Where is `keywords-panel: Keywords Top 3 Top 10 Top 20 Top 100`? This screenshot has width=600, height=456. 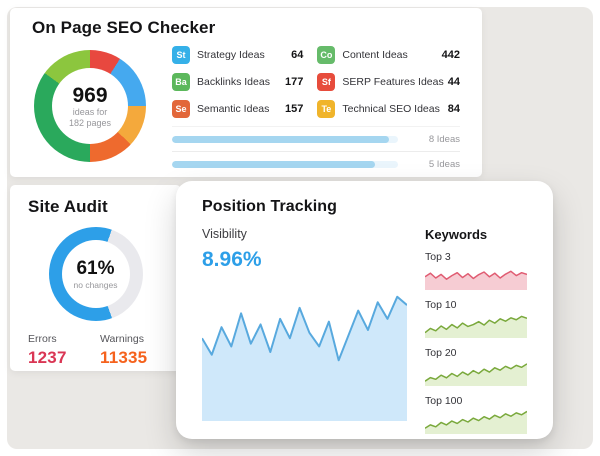 keywords-panel: Keywords Top 3 Top 10 Top 20 Top 100 is located at coordinates (476, 330).